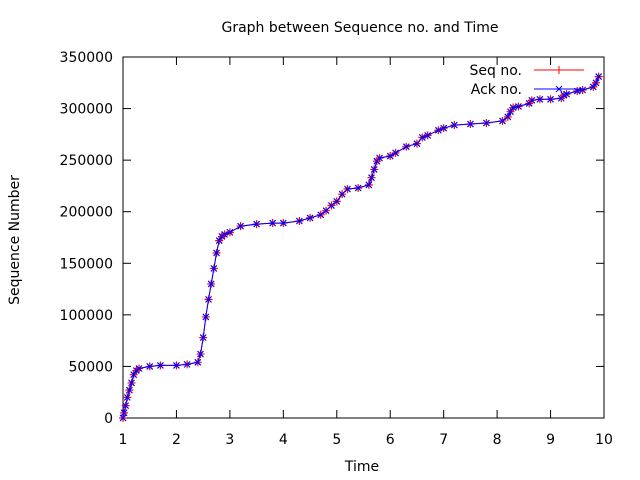 This screenshot has width=640, height=480. Describe the element at coordinates (336, 440) in the screenshot. I see `x-tick-label: 5` at that location.